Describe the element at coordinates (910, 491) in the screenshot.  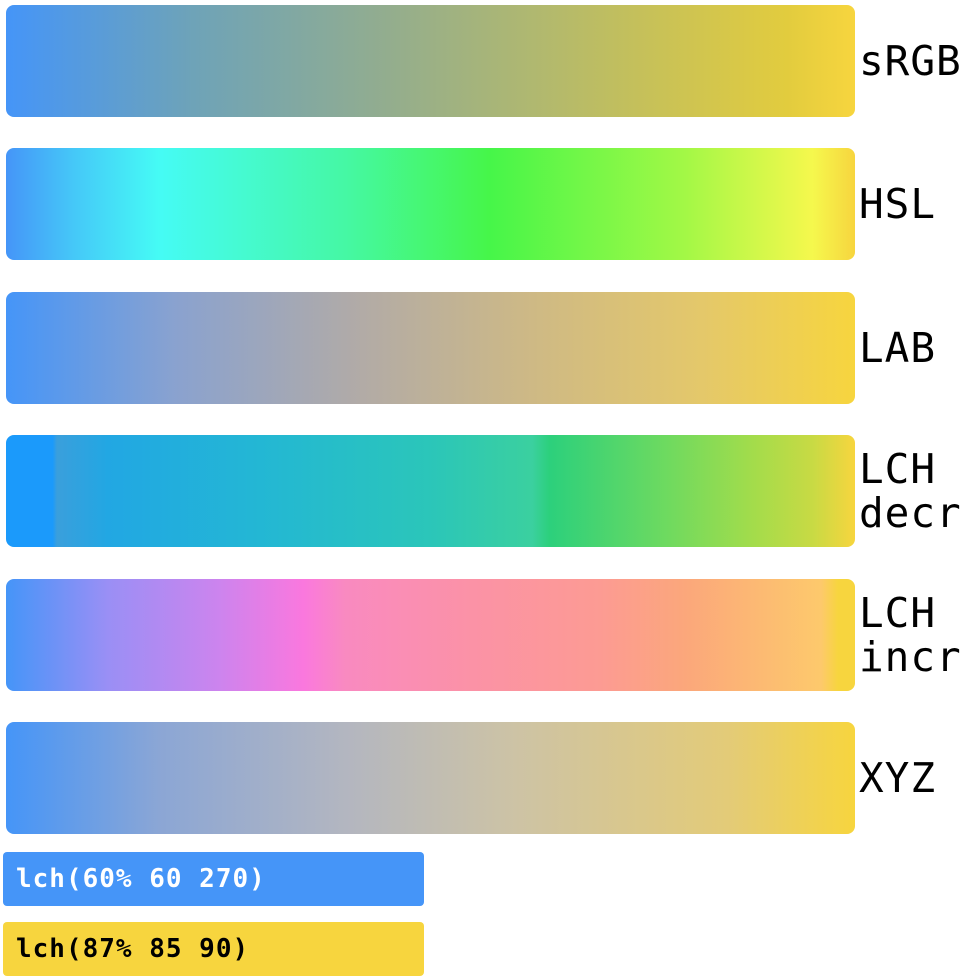
I see `gradient-label-lch-decr: LCH decr` at that location.